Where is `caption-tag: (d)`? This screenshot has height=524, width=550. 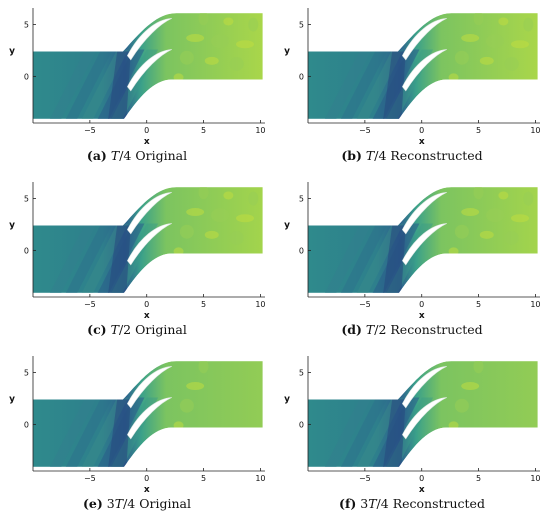 caption-tag: (d) is located at coordinates (351, 329).